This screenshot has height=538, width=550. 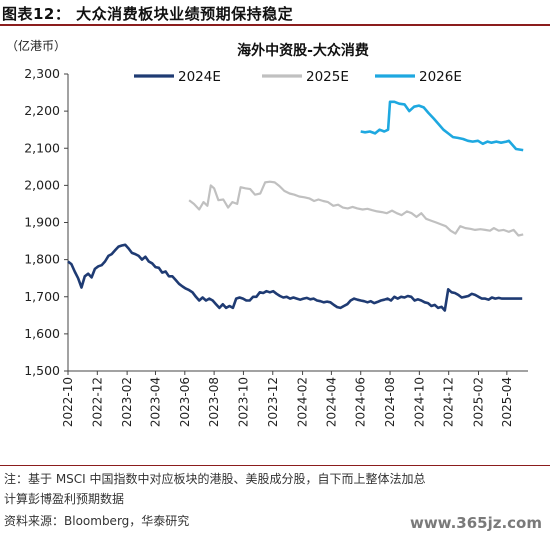 I want to click on x-tick-label: 2023-08, so click(x=214, y=402).